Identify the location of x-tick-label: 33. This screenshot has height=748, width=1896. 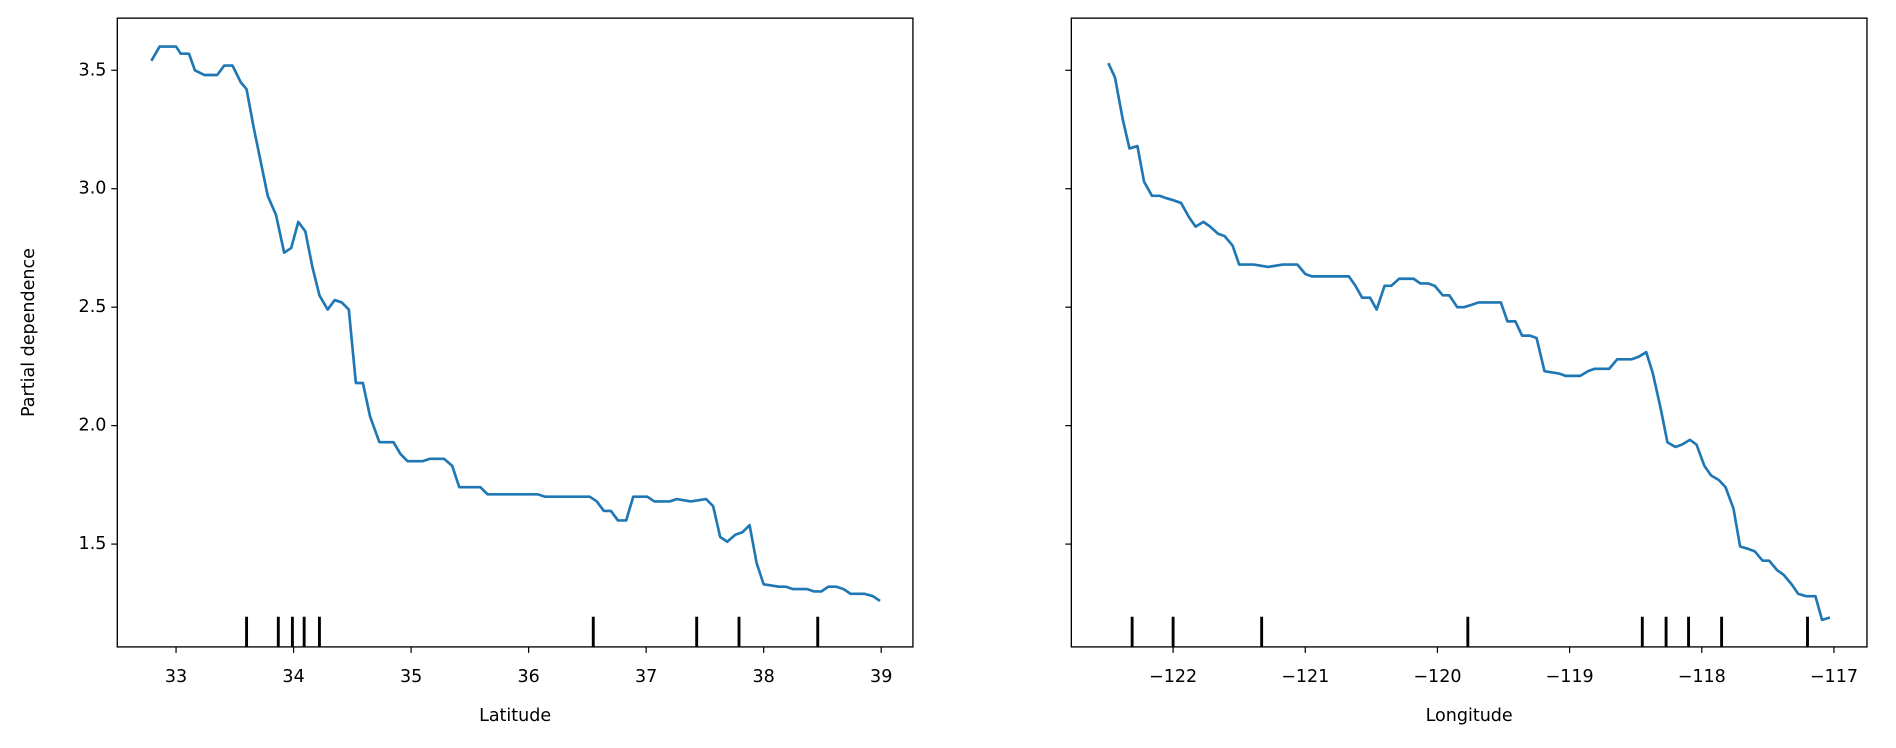
(176, 677).